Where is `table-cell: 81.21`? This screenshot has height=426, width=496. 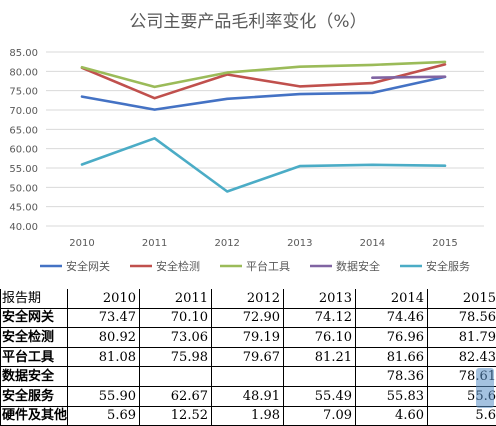
table-cell: 81.21 is located at coordinates (320, 357).